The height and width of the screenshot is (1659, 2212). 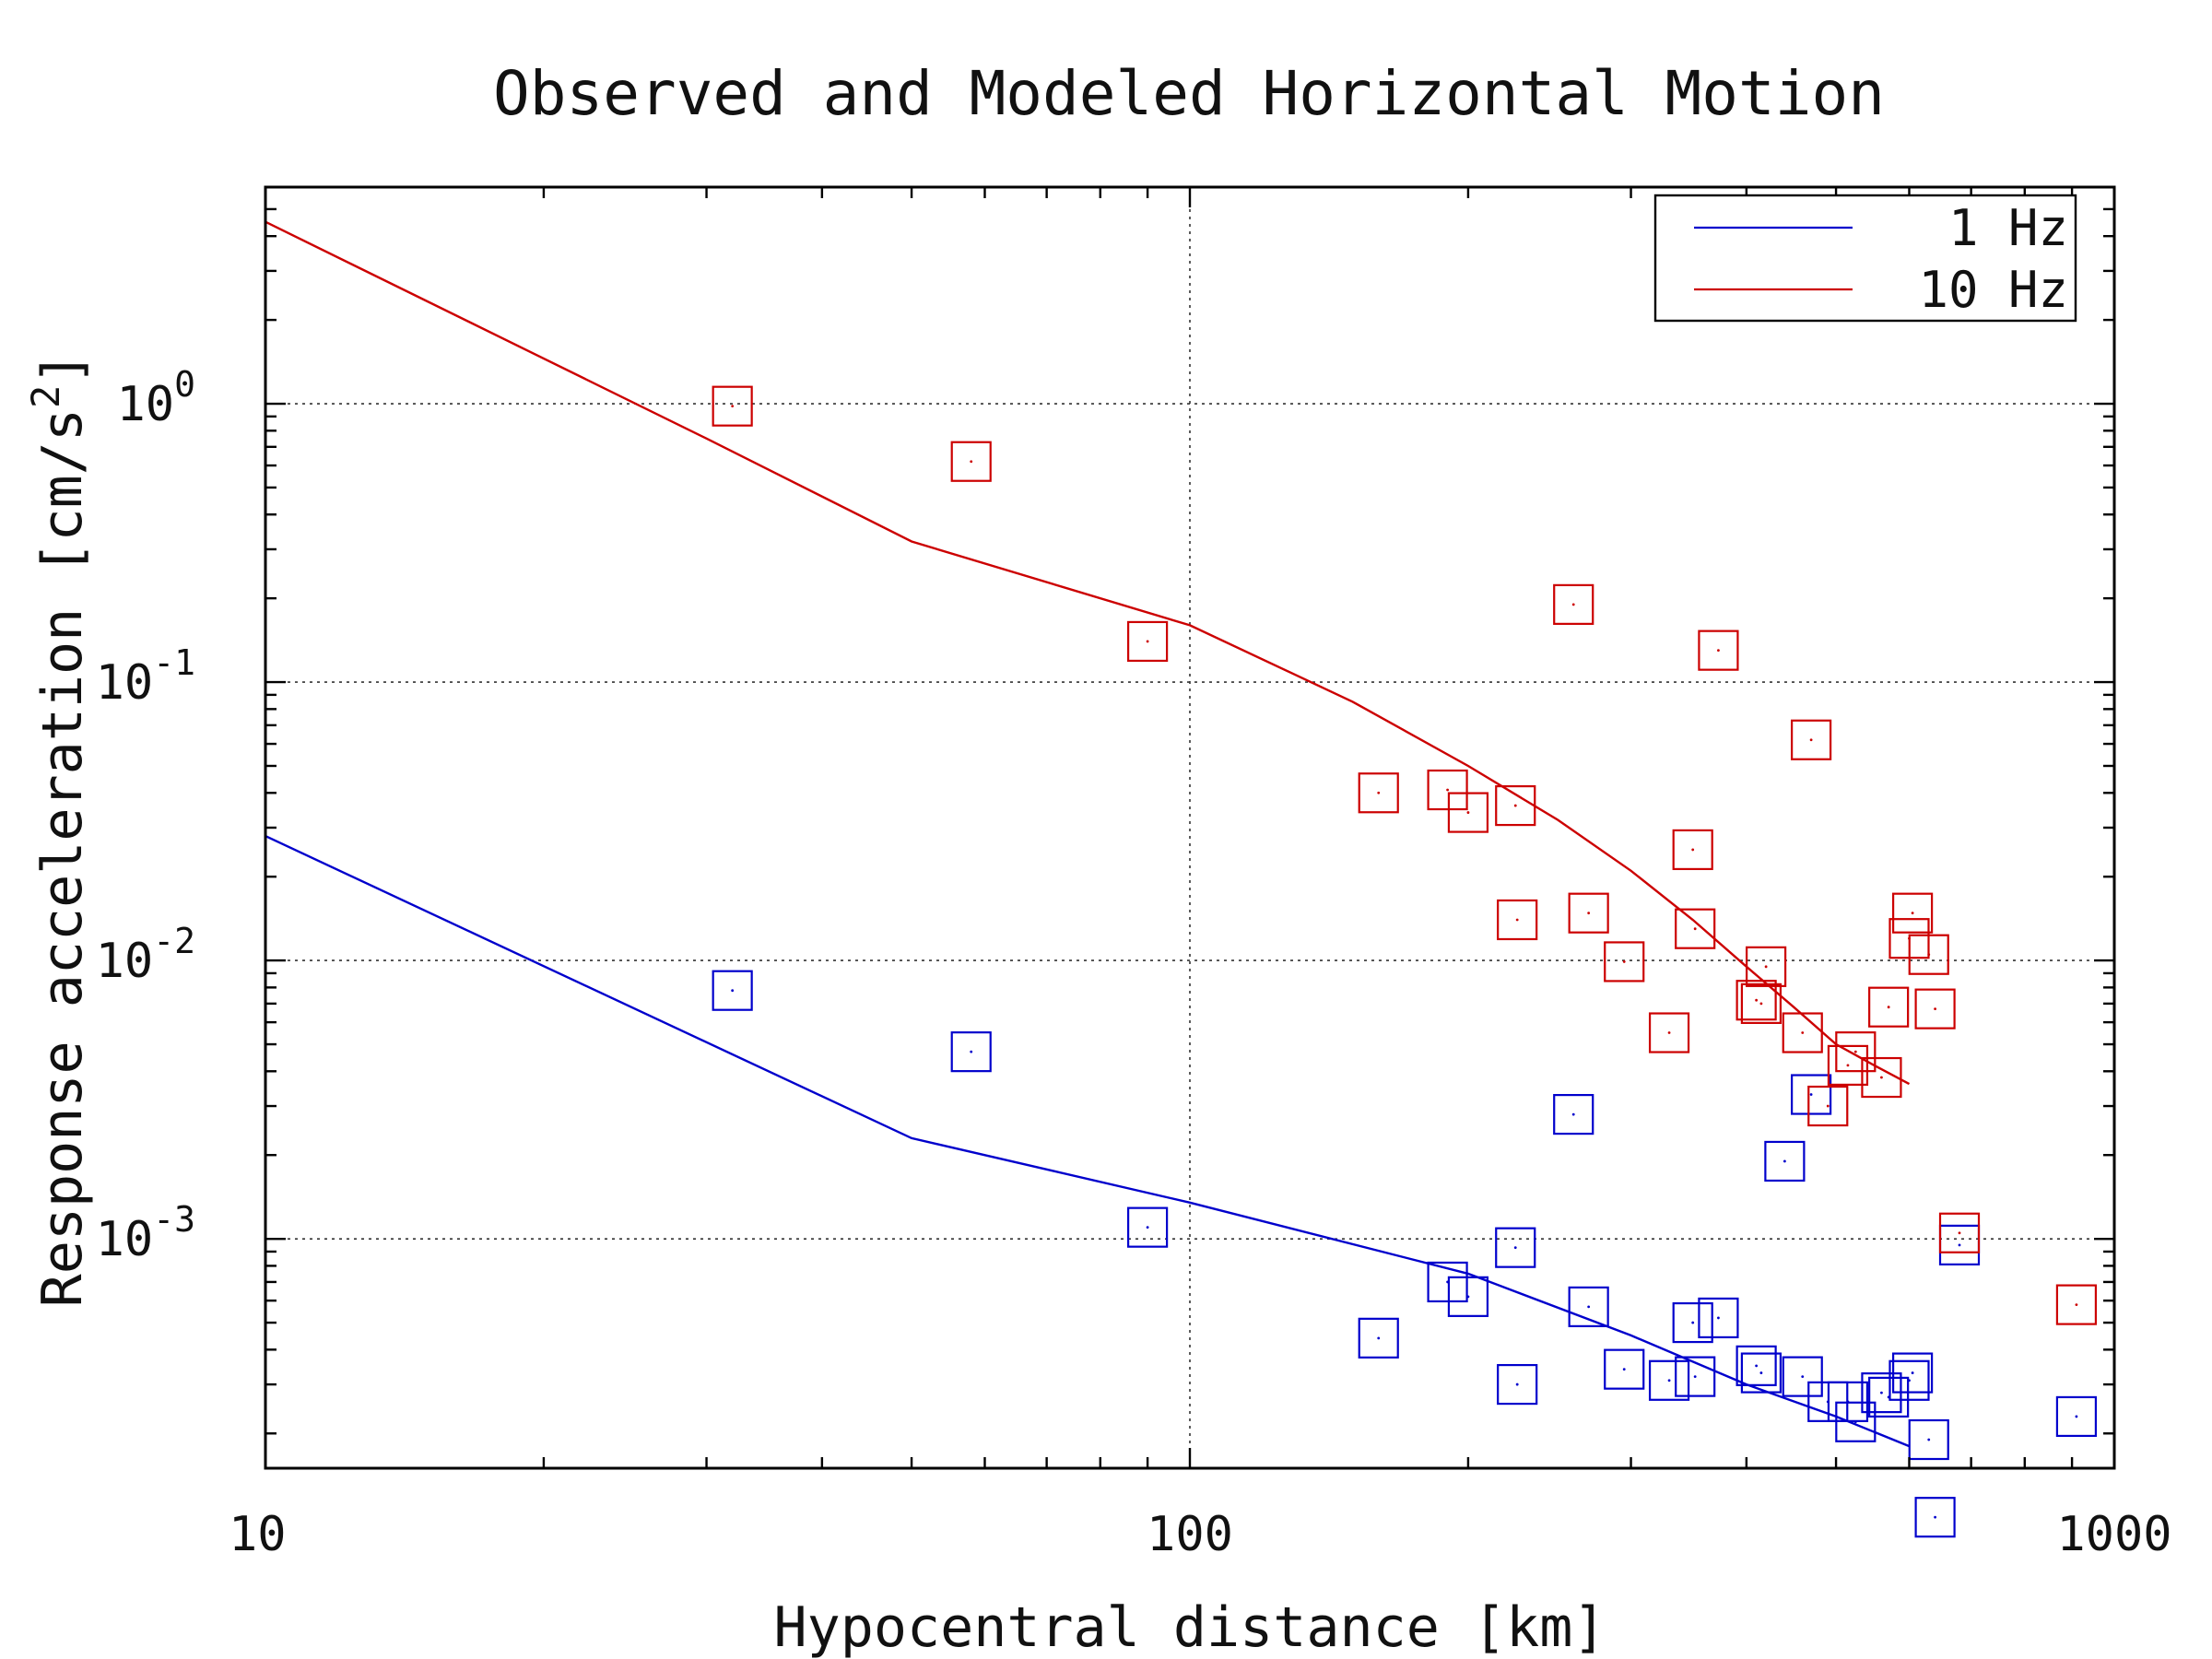 I want to click on legend: 1 Hz 10 Hz, so click(x=1865, y=258).